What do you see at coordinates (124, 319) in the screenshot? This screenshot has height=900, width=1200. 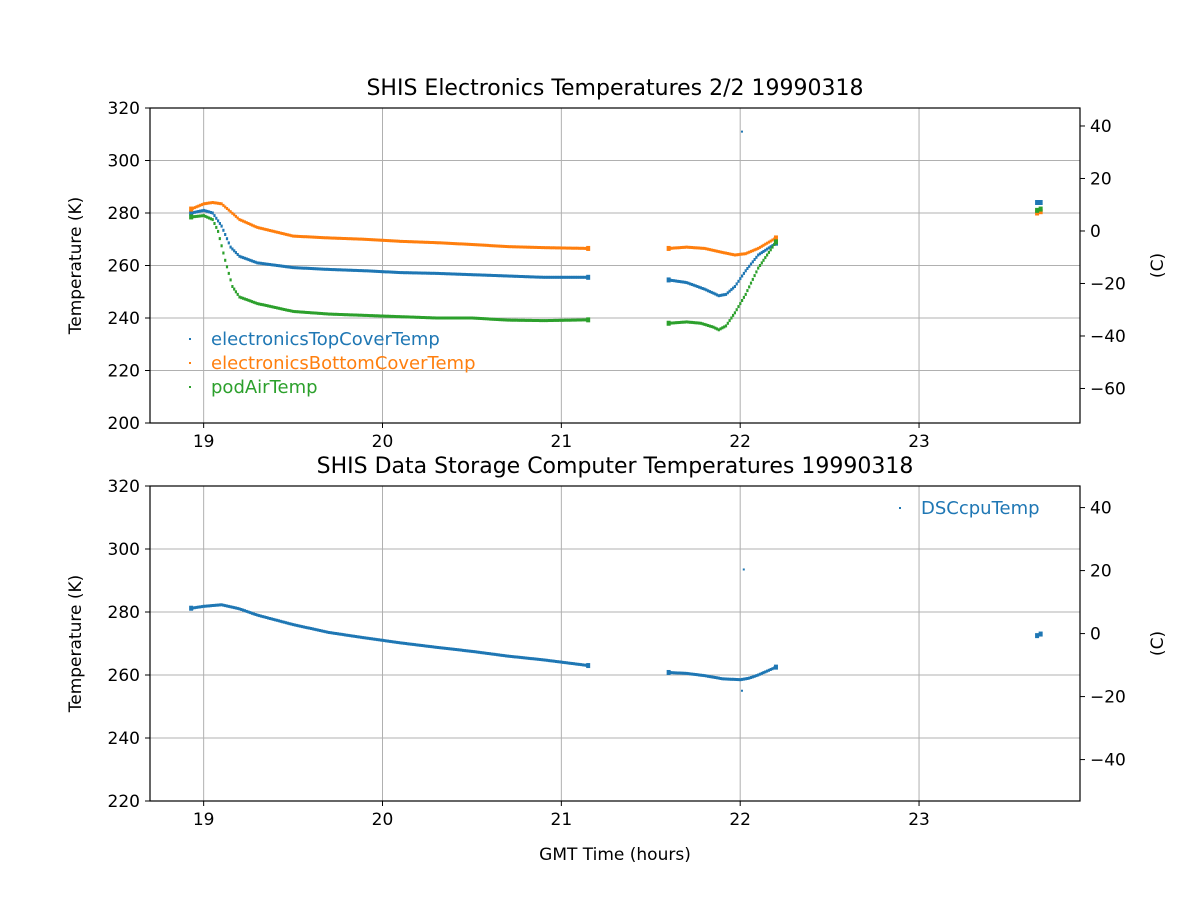 I see `chart0-y-tick-label-2: 240` at bounding box center [124, 319].